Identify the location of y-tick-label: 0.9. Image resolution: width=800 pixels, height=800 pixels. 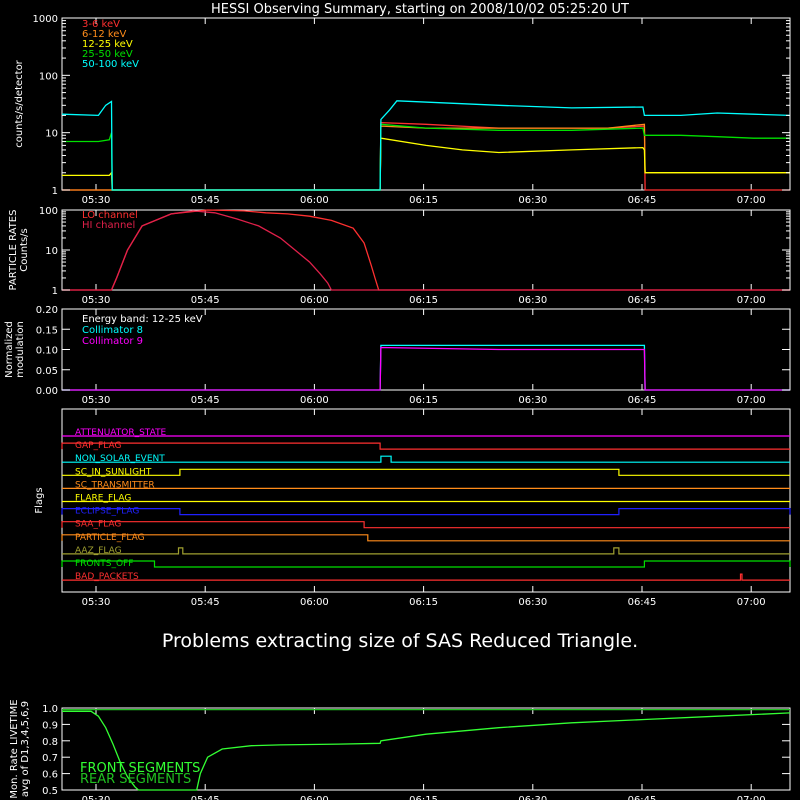
(50, 725).